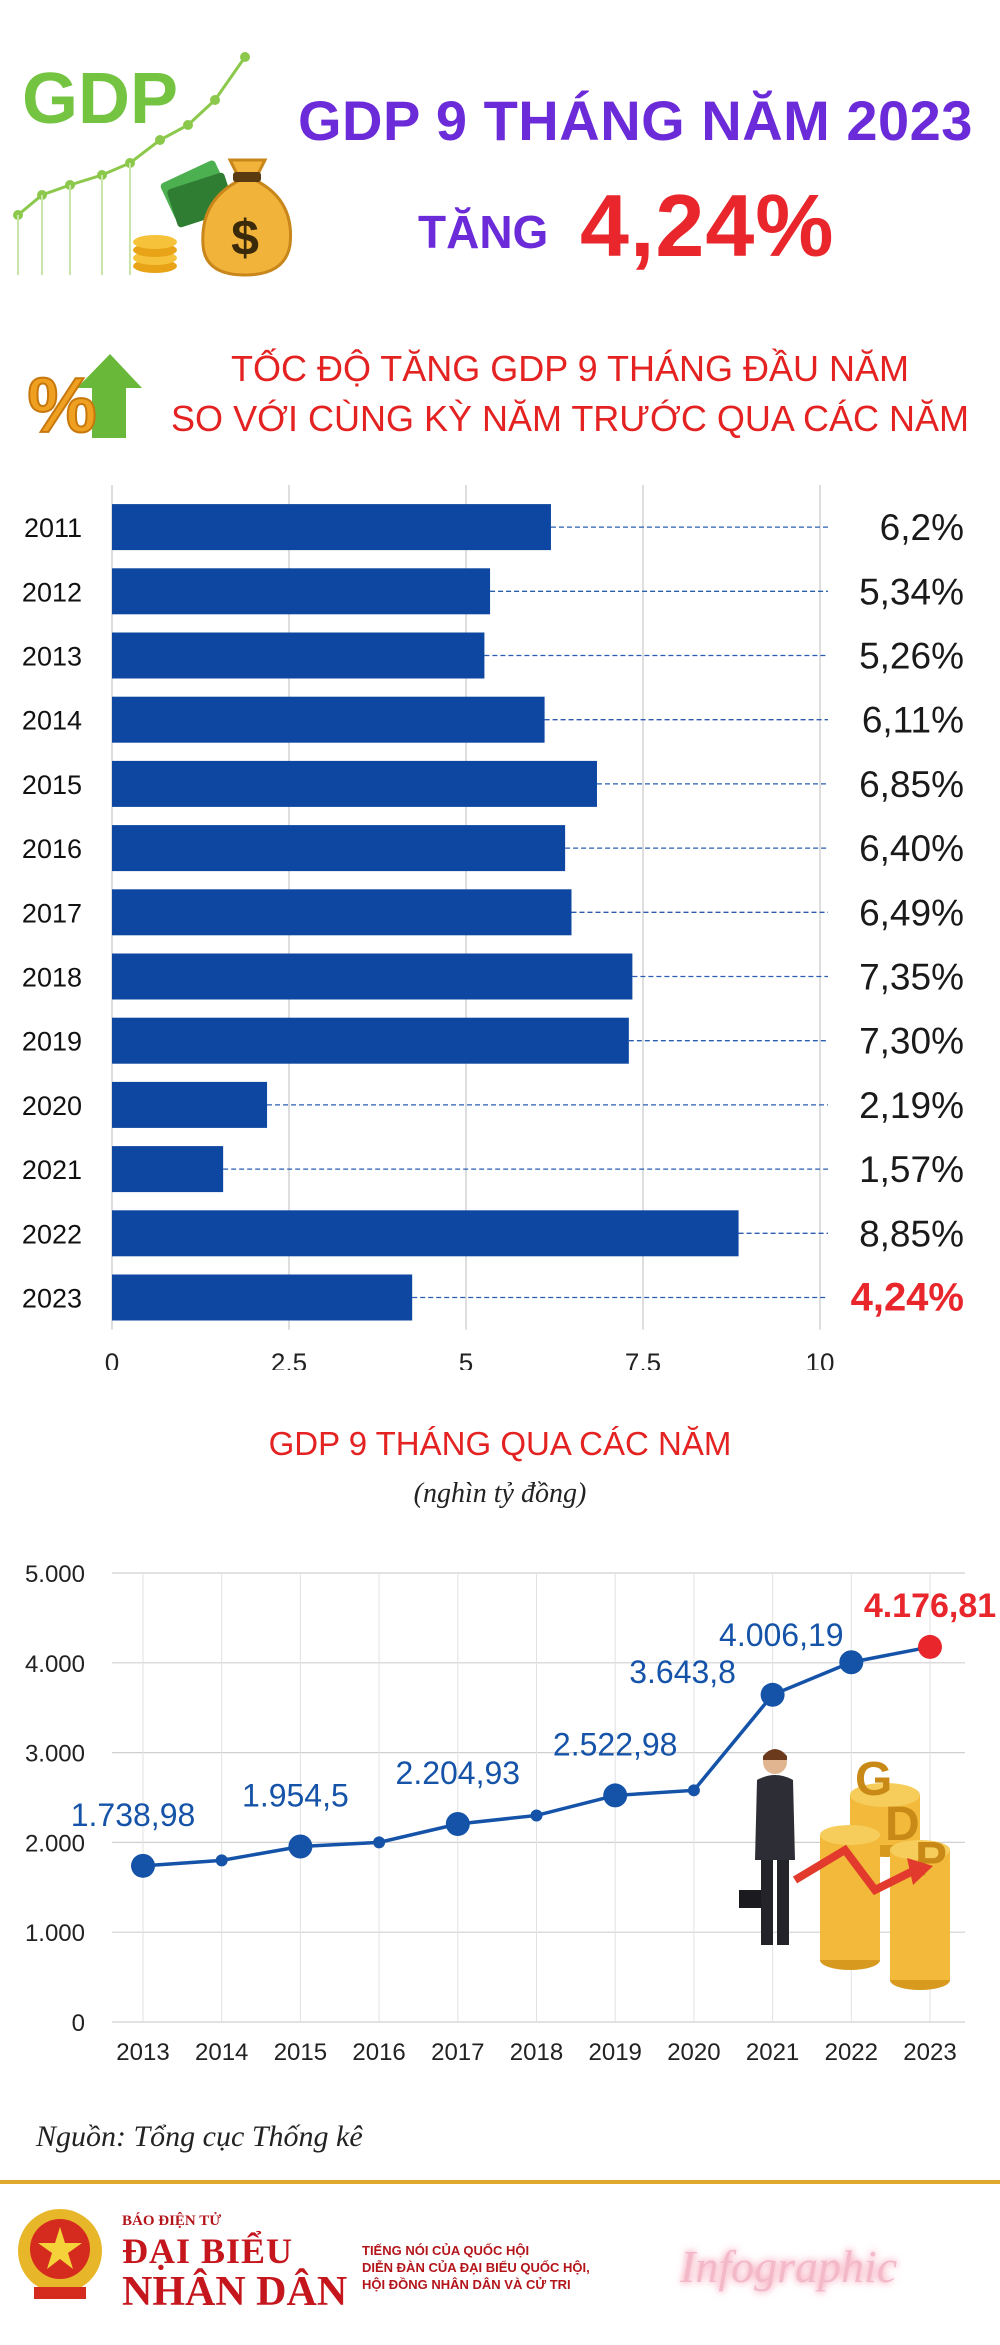  Describe the element at coordinates (476, 2267) in the screenshot. I see `tagline-2: DIỄN ĐÀN CỦA ĐẠI BIỂU QUỐC HỘI,` at that location.